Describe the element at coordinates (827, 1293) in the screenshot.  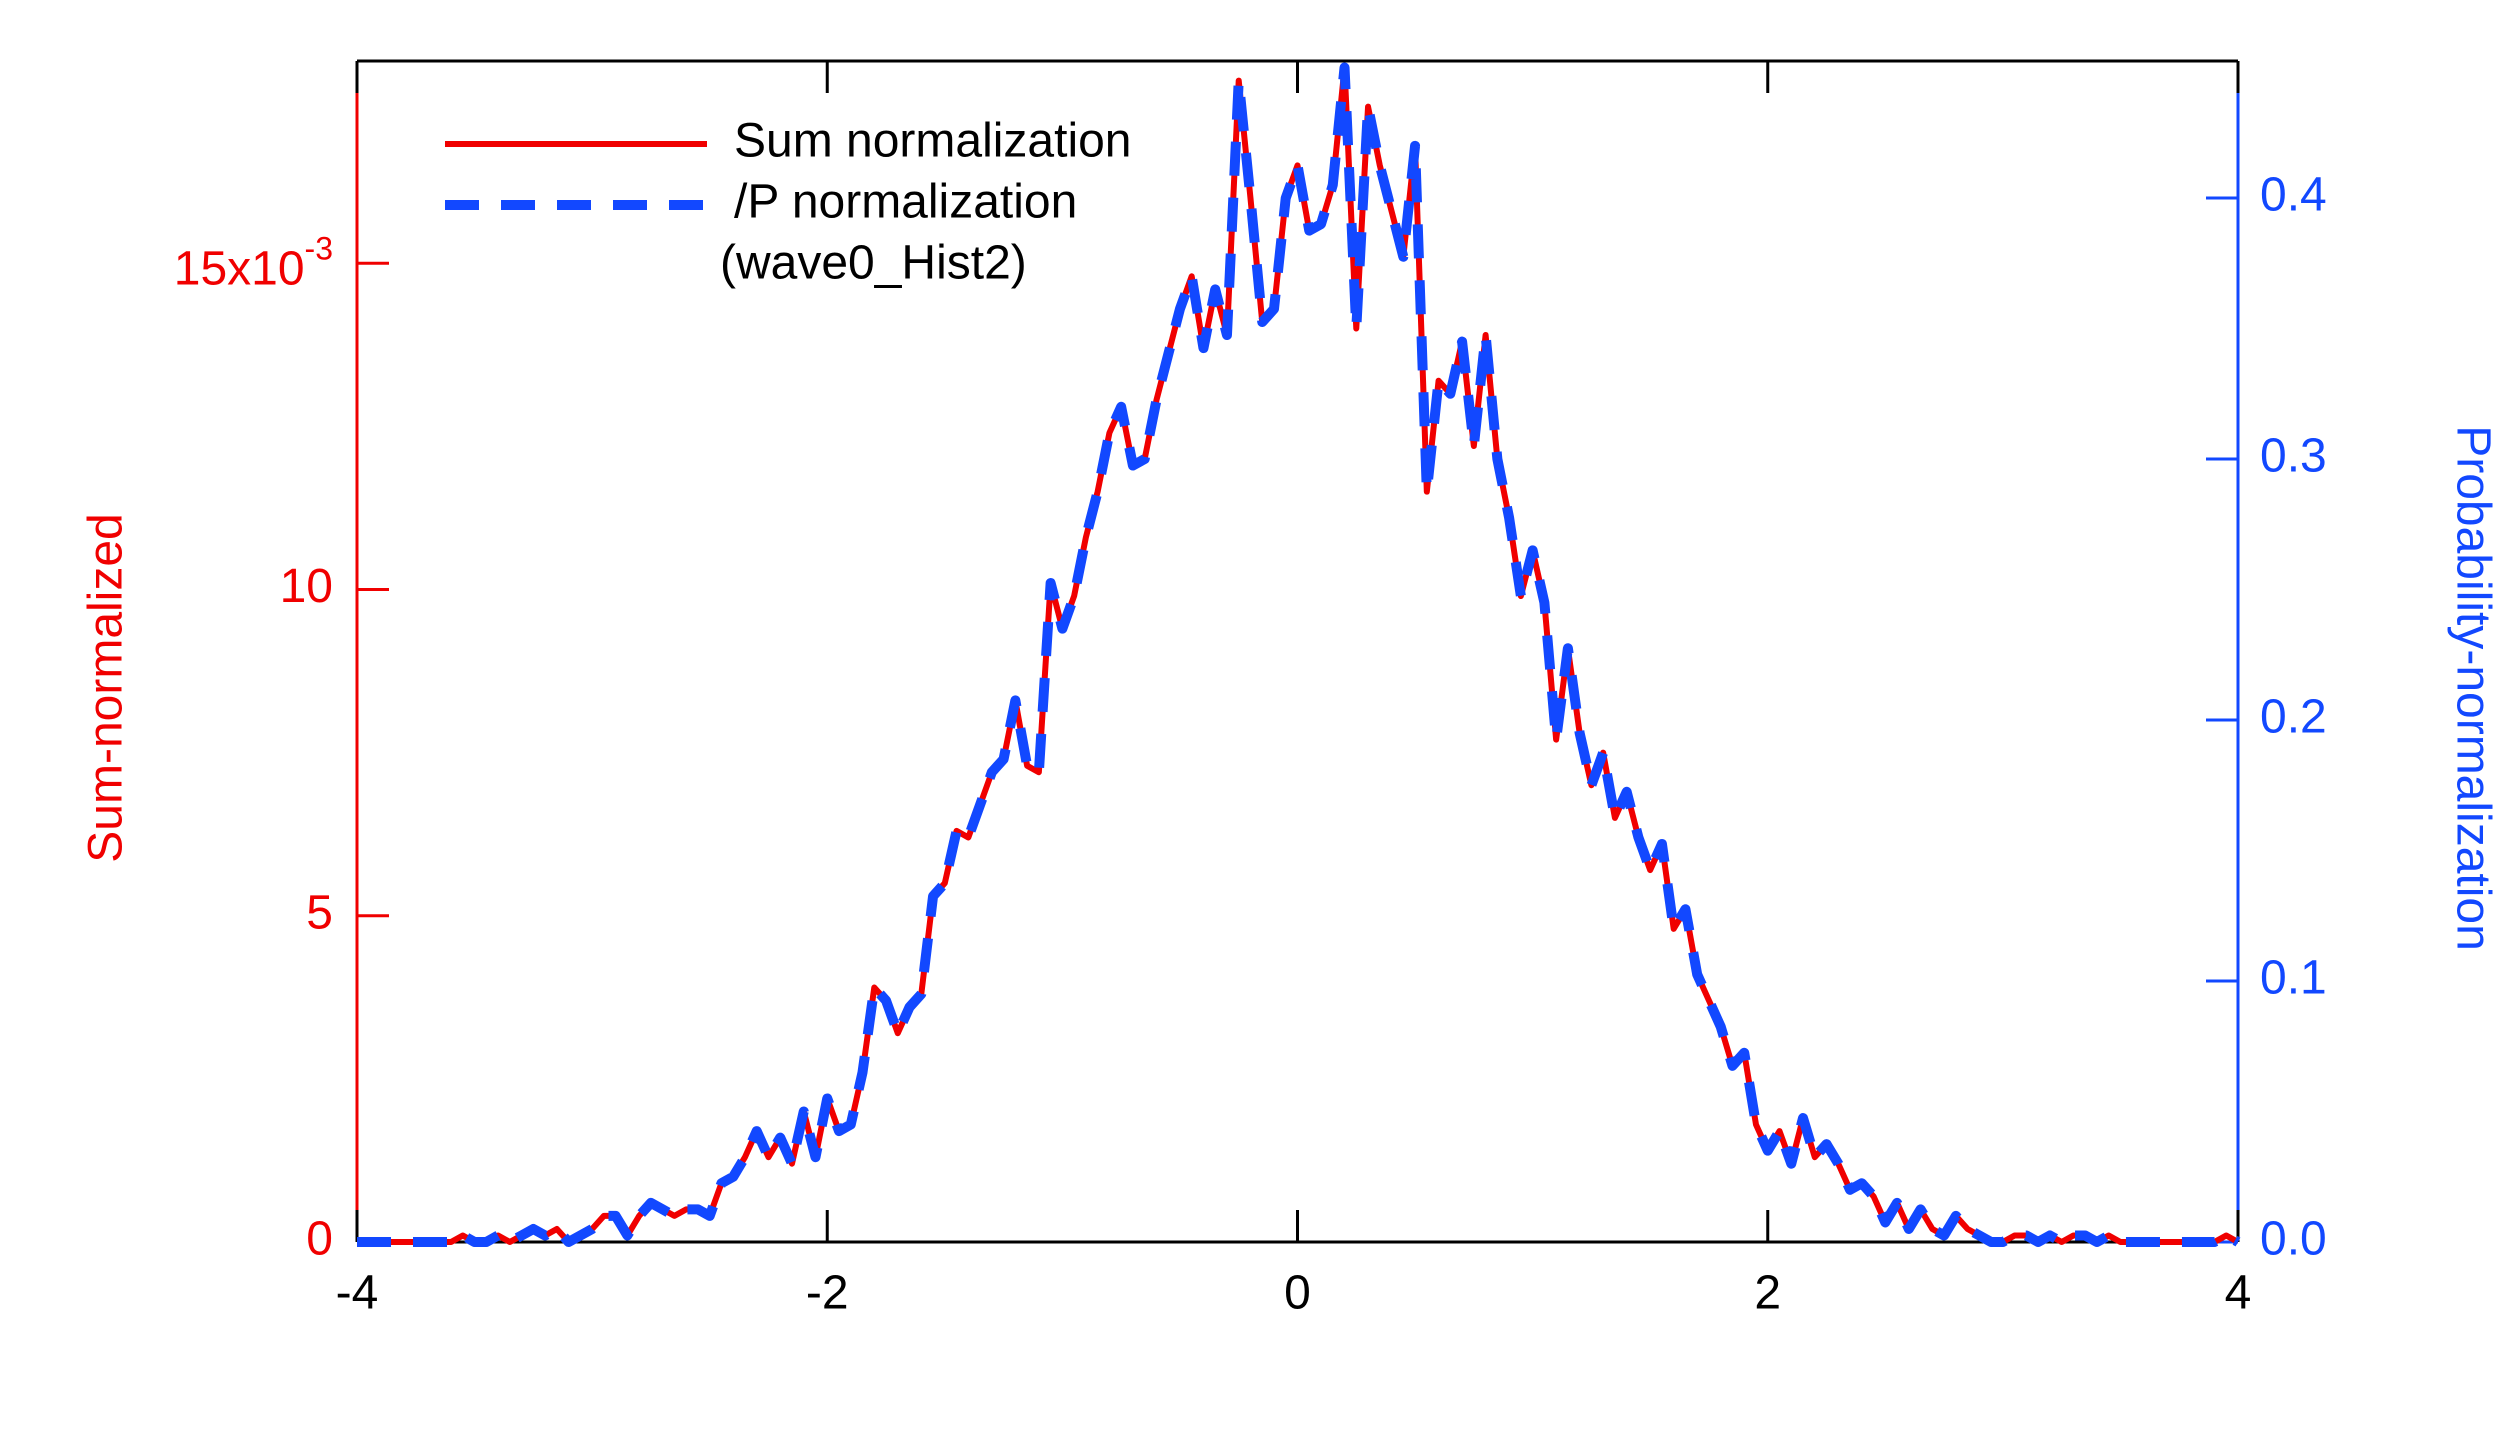
I see `x-tick-label: -2` at that location.